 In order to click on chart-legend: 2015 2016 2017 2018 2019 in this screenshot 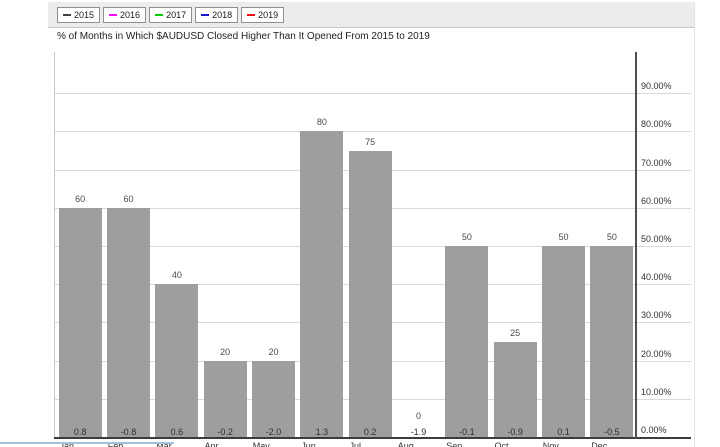, I will do `click(371, 15)`.